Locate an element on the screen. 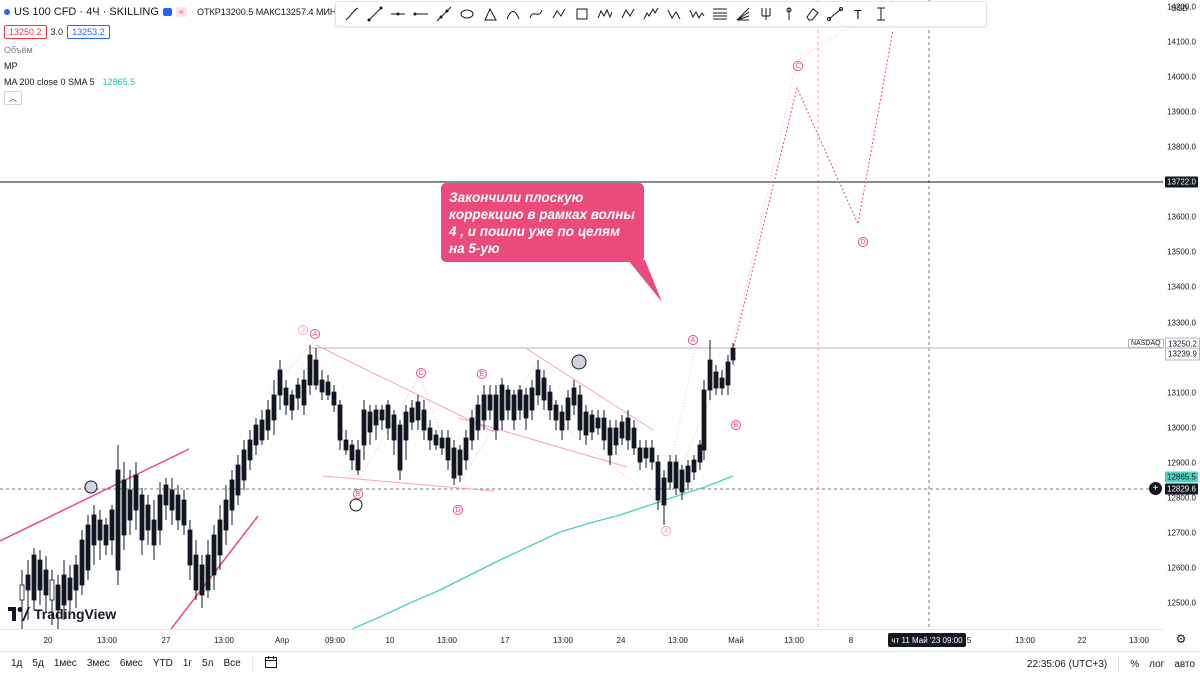 The image size is (1200, 675). extended-line-icon is located at coordinates (443, 14).